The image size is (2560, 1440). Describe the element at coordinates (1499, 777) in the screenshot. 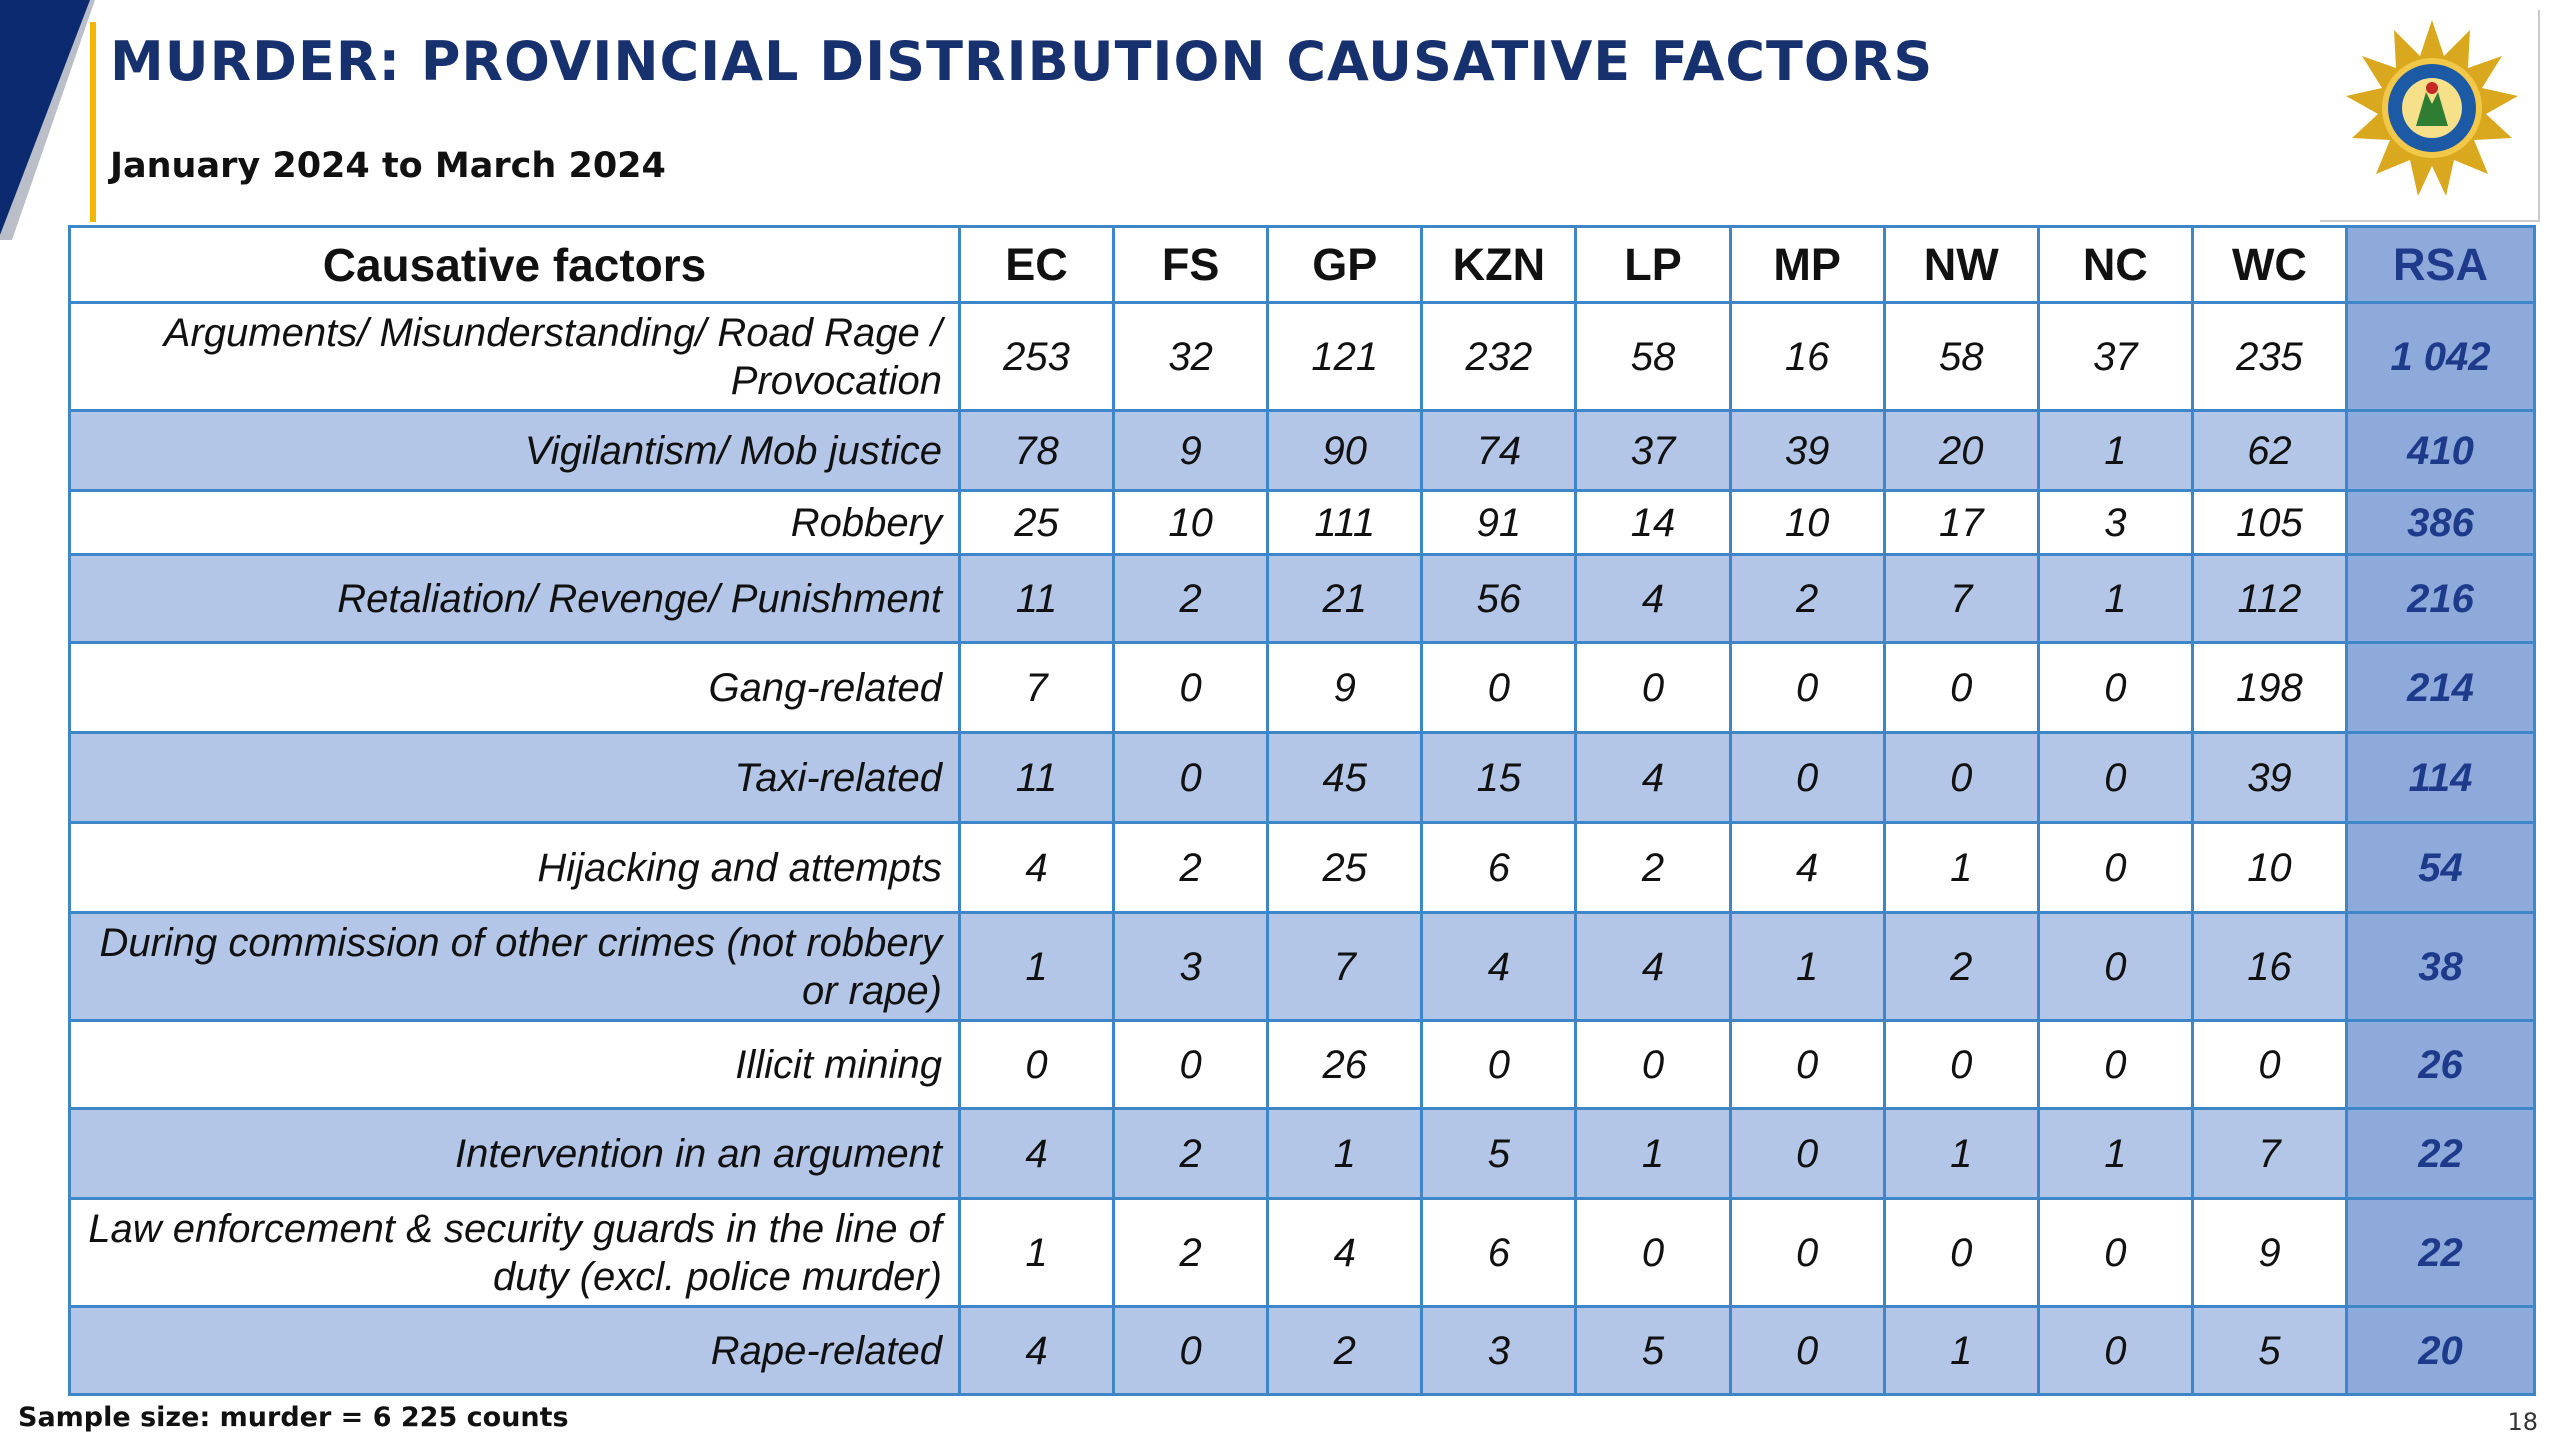

I see `value-cell: 15` at that location.